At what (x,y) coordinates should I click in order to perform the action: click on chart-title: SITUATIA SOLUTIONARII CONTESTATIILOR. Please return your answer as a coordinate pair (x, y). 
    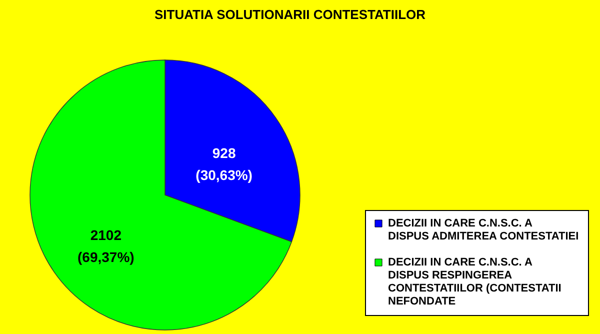
    Looking at the image, I should click on (290, 14).